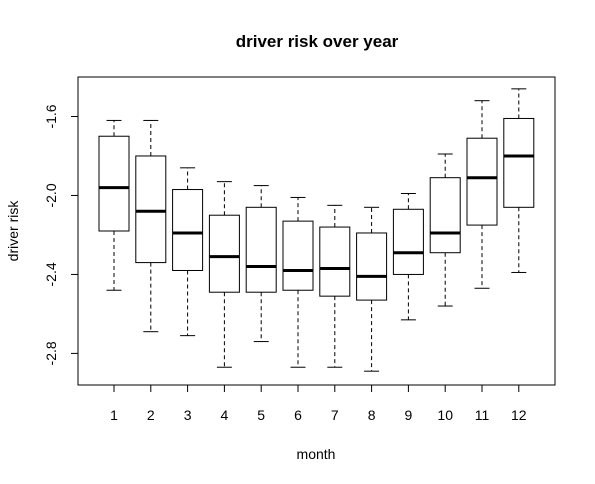 This screenshot has width=595, height=484. I want to click on y-tick-label: -2.8, so click(51, 353).